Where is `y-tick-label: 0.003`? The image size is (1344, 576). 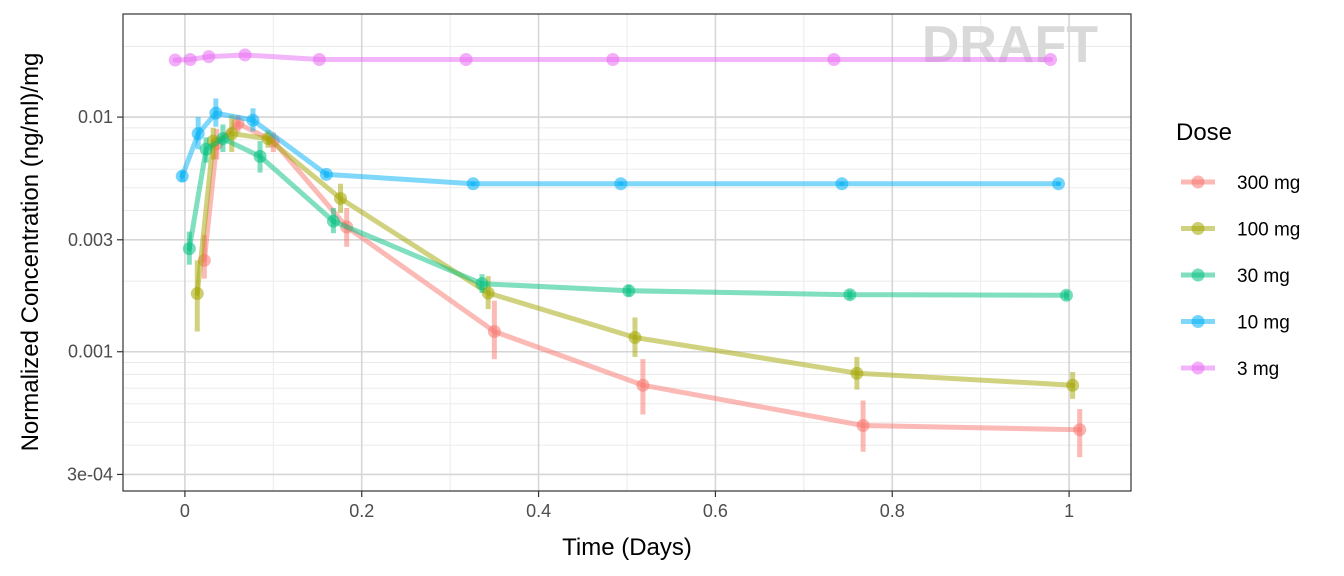 y-tick-label: 0.003 is located at coordinates (90, 240).